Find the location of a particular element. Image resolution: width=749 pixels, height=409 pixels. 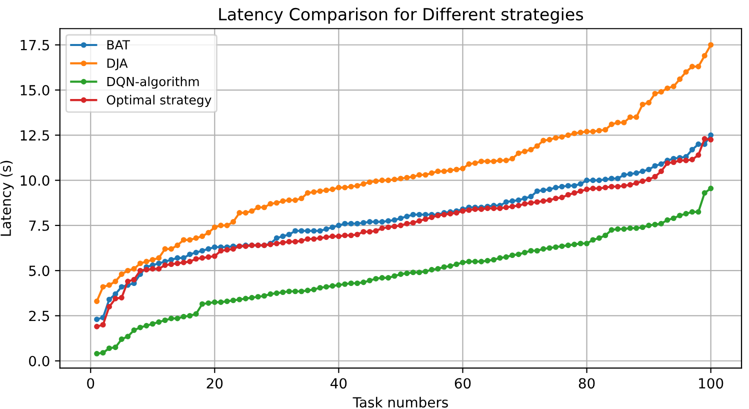

legend-label: BAT is located at coordinates (118, 45).